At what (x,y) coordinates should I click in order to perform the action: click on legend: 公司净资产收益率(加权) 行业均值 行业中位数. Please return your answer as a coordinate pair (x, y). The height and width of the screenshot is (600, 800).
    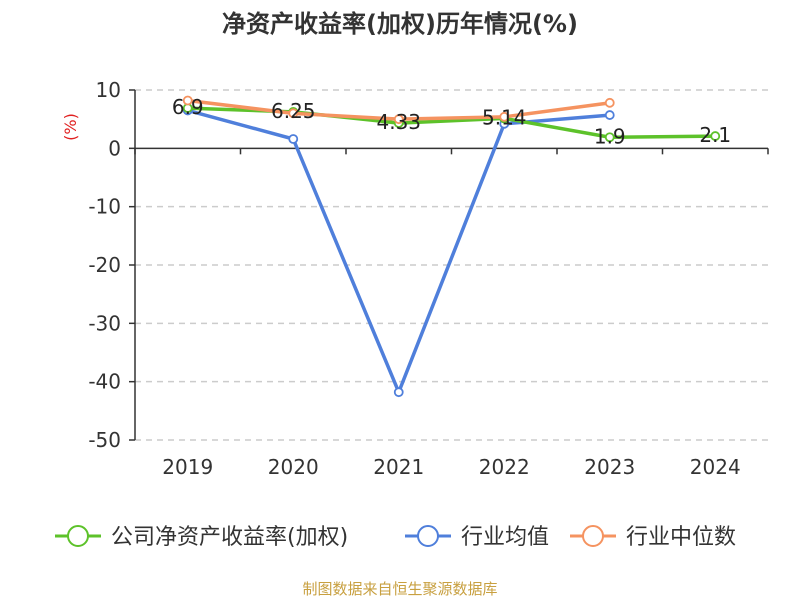
    Looking at the image, I should click on (395, 537).